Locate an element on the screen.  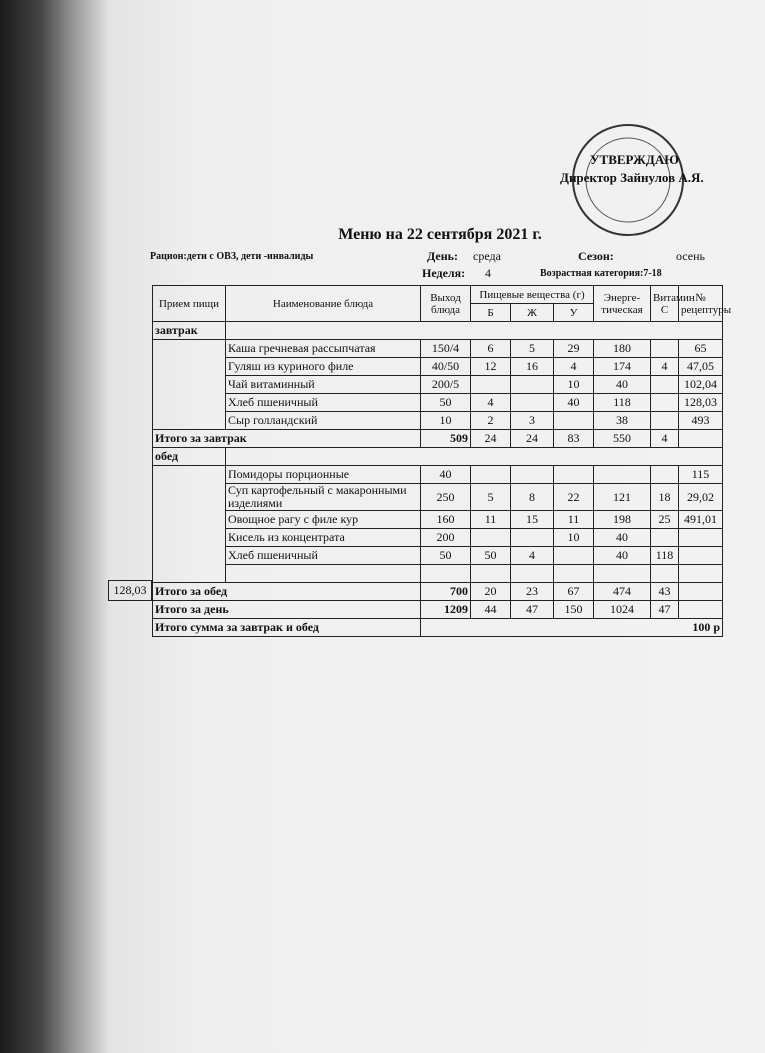
cell: Итого за обед is located at coordinates (286, 591).